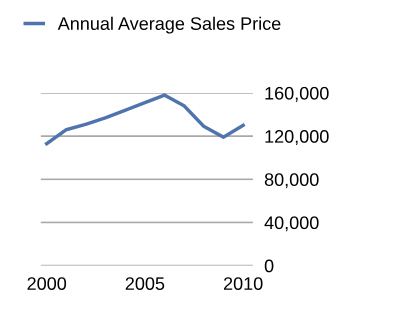 This screenshot has width=408, height=332. What do you see at coordinates (47, 283) in the screenshot?
I see `x-tick-label: 2000` at bounding box center [47, 283].